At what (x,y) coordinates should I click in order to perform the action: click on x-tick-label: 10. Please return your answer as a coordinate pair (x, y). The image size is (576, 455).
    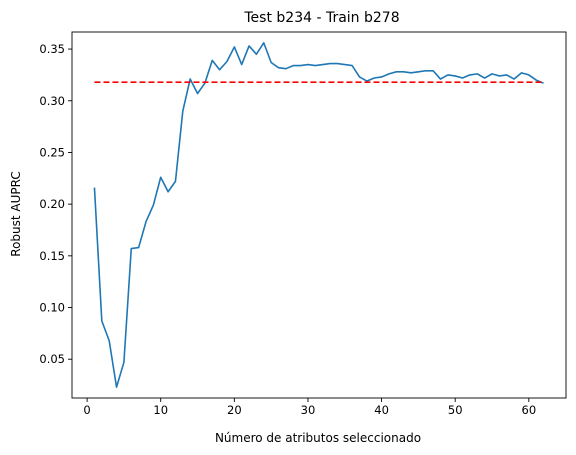
    Looking at the image, I should click on (160, 410).